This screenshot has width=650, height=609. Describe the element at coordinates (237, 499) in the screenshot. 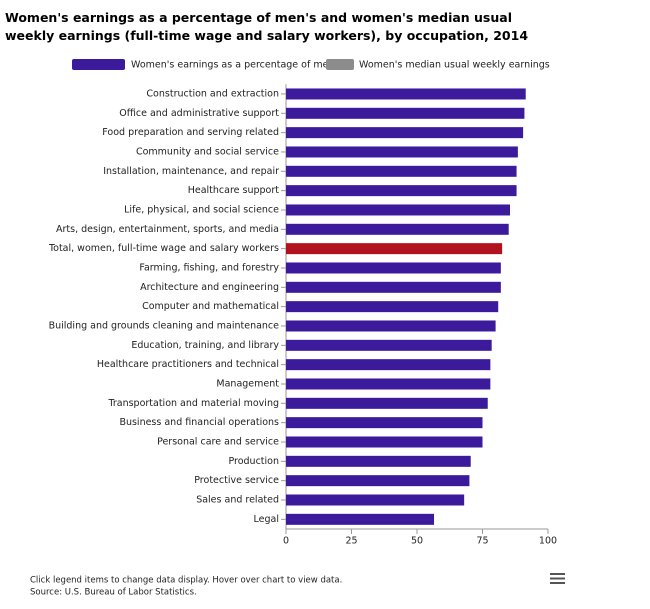

I see `y-tick-label: Sales and related` at that location.